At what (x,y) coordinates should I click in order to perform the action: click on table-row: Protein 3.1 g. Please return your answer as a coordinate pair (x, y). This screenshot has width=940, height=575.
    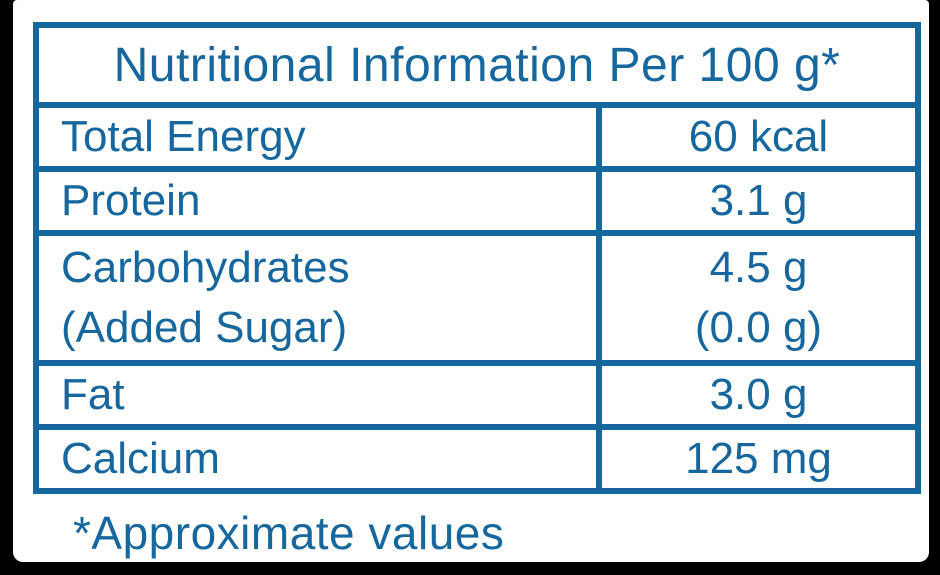
    Looking at the image, I should click on (477, 201).